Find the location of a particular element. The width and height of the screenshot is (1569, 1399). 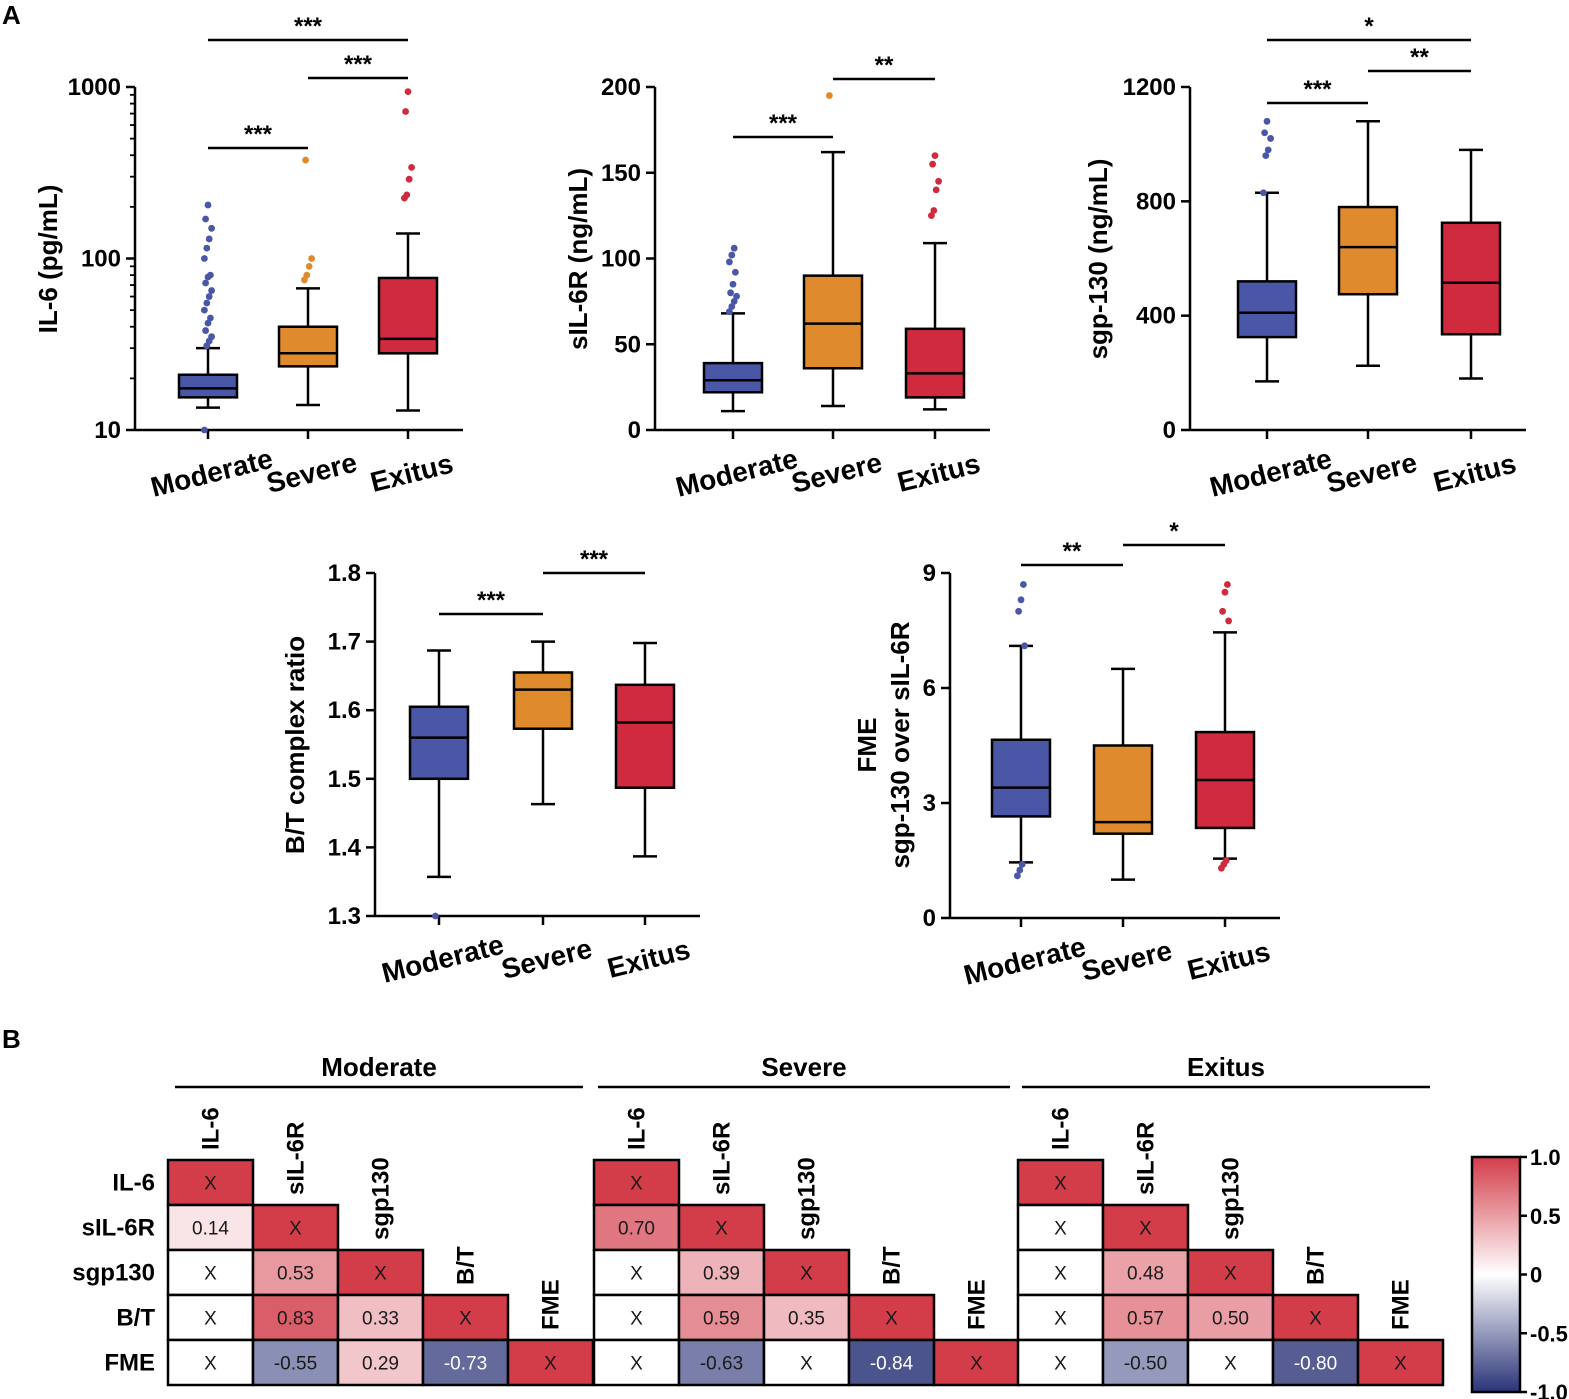

heatmap-cell-value: 0.33 is located at coordinates (380, 1319).